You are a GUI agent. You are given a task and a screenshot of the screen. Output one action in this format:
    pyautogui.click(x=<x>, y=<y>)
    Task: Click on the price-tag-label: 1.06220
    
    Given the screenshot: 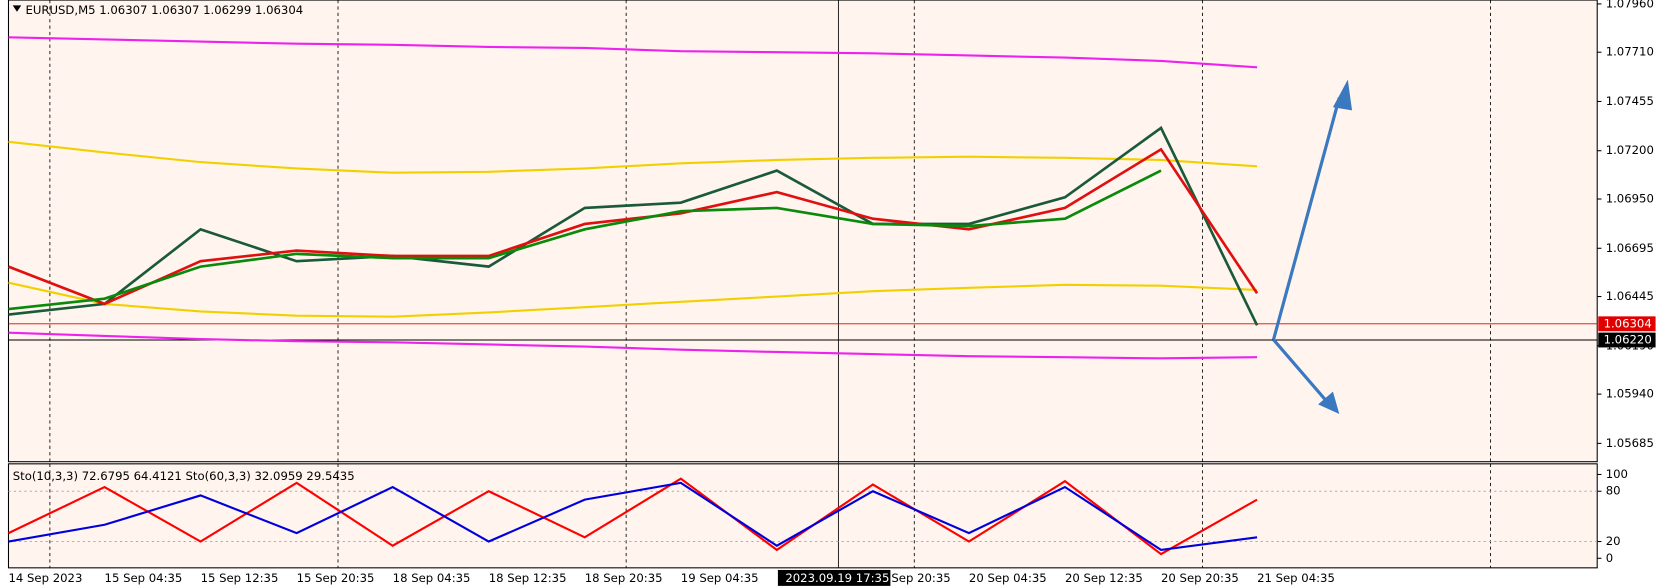 What is the action you would take?
    pyautogui.click(x=1628, y=340)
    